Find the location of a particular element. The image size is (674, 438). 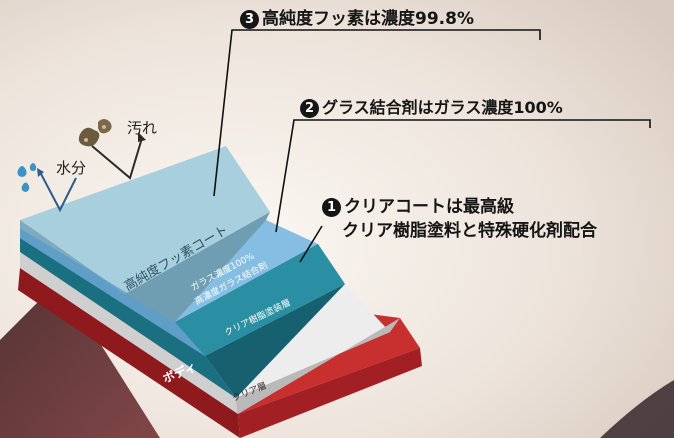

car-body-silhouette is located at coordinates (80, 359).